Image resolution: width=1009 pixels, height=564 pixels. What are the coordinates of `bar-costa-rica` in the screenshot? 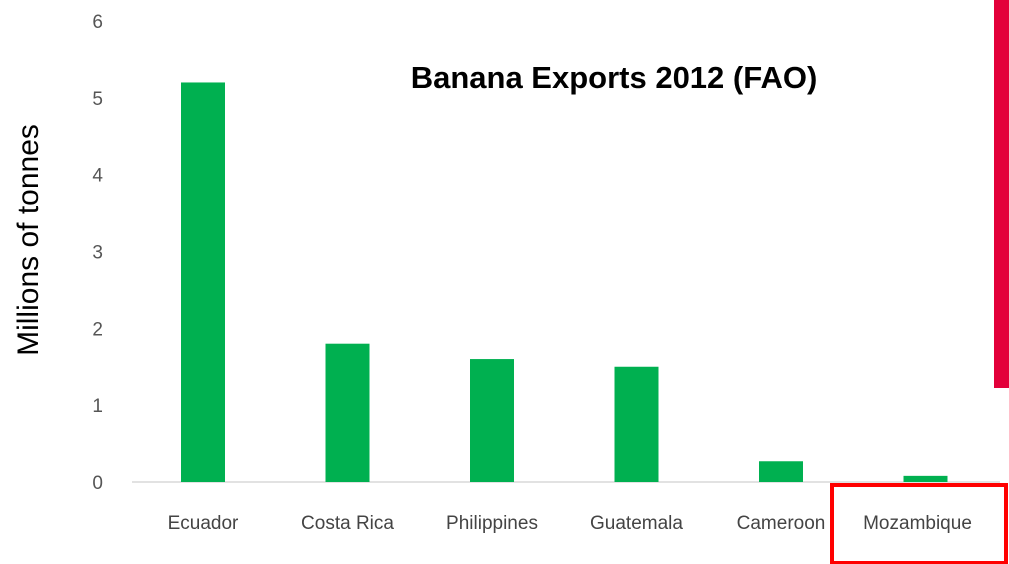 It's located at (347, 412).